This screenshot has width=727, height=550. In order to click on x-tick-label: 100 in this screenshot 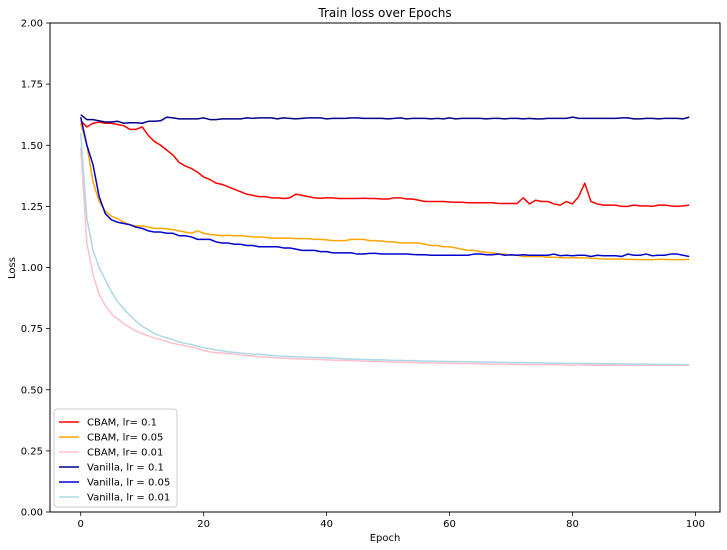, I will do `click(695, 524)`.